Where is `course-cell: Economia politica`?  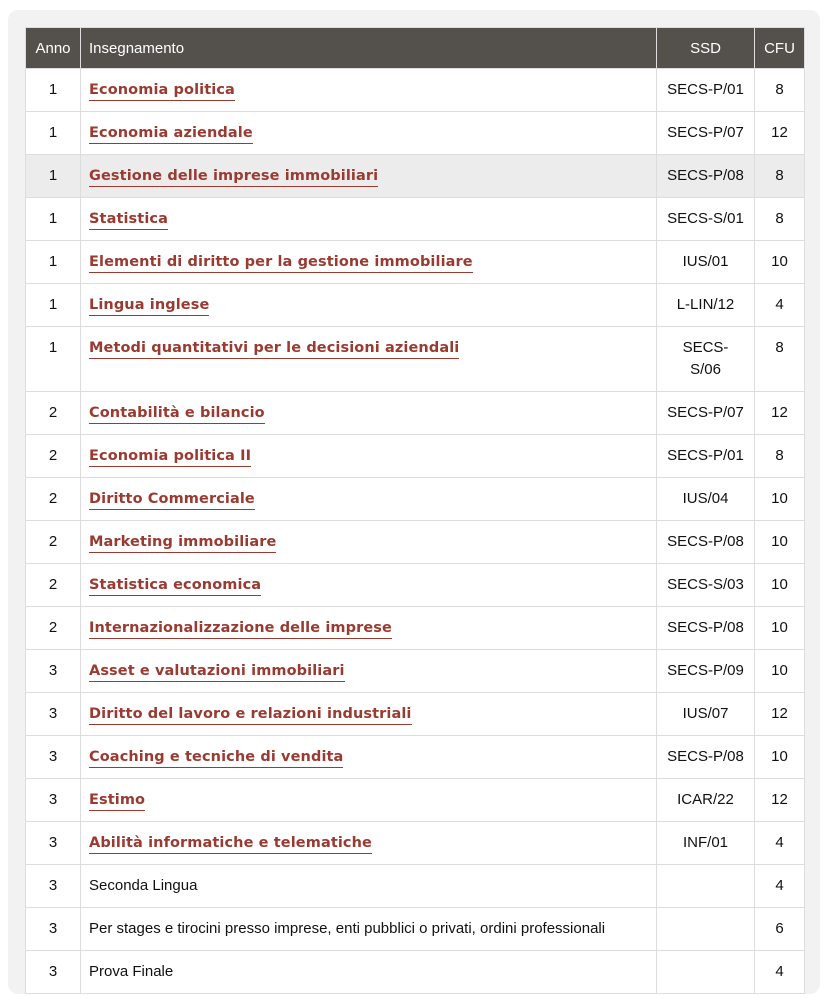
course-cell: Economia politica is located at coordinates (368, 90).